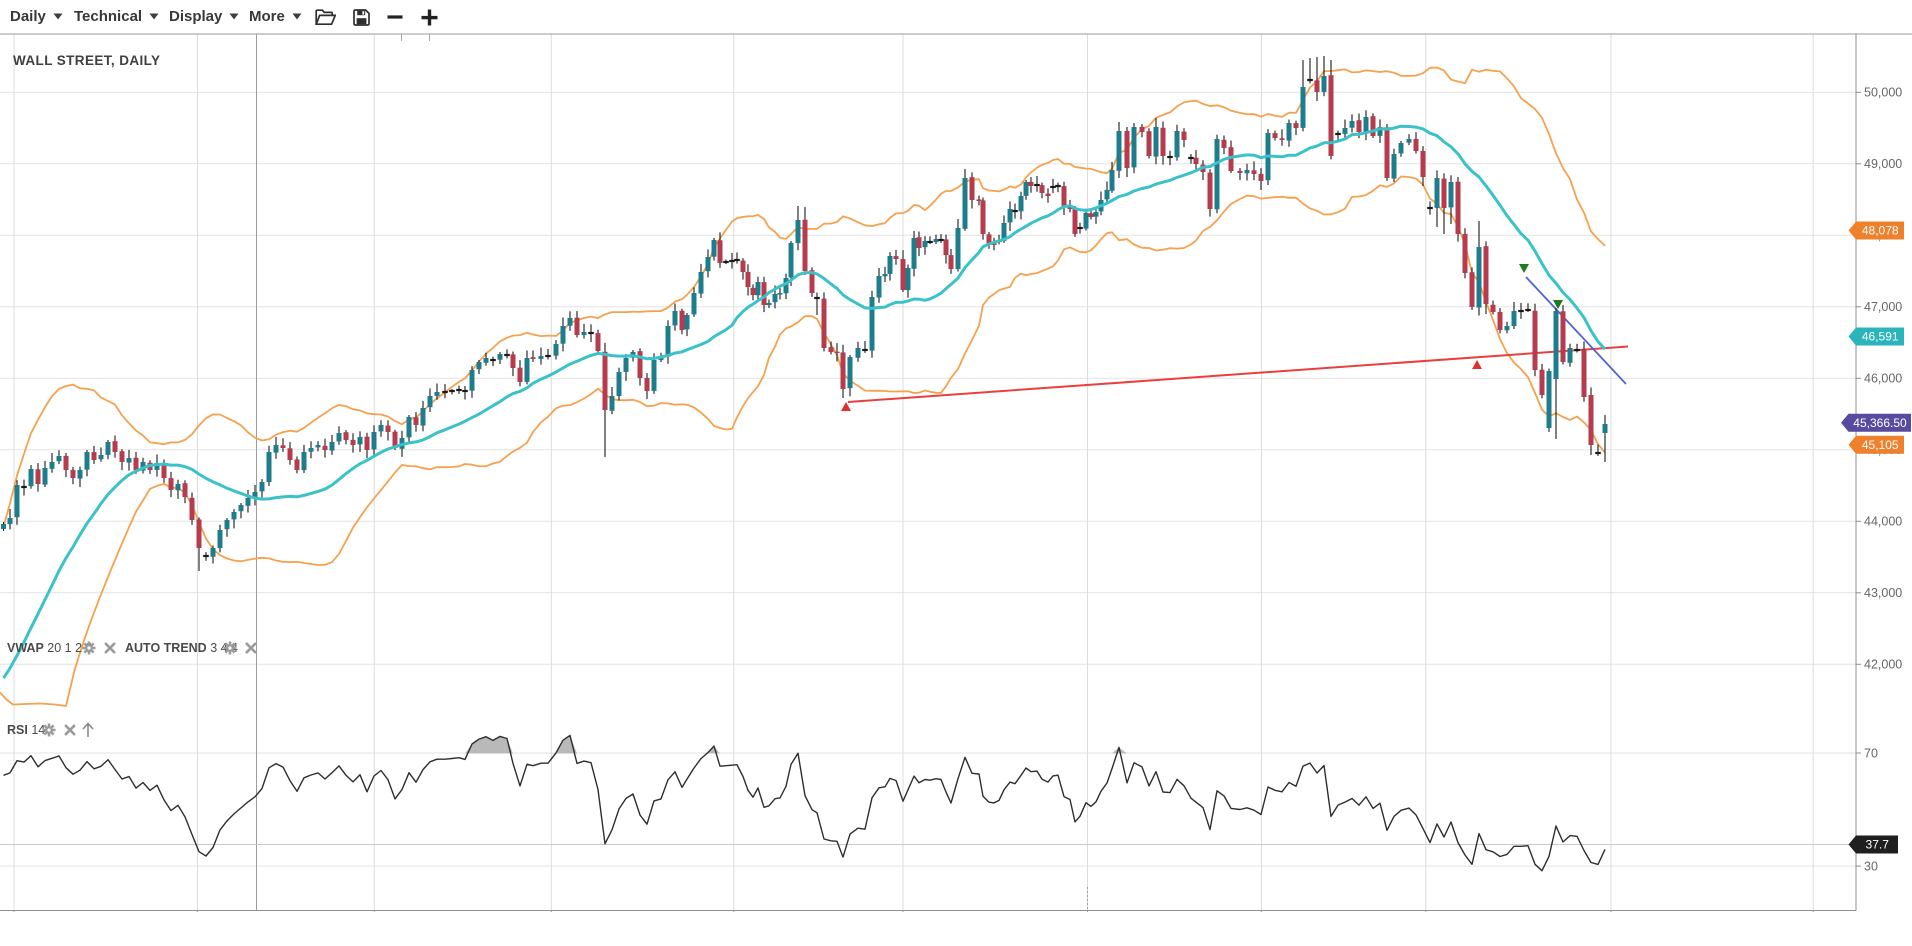 Image resolution: width=1912 pixels, height=946 pixels. Describe the element at coordinates (1883, 164) in the screenshot. I see `svg-text: 49,000` at that location.